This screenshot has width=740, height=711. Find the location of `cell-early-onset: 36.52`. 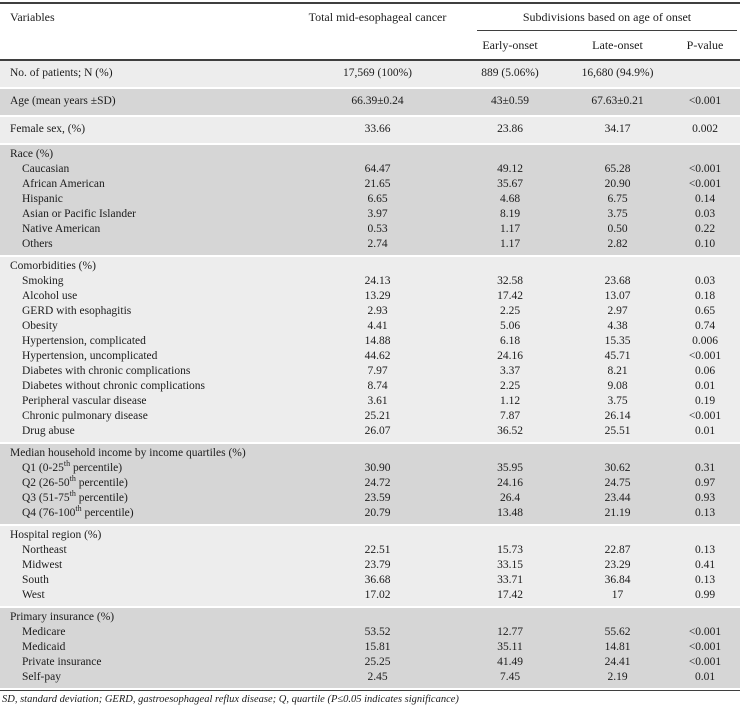

cell-early-onset: 36.52 is located at coordinates (510, 431).